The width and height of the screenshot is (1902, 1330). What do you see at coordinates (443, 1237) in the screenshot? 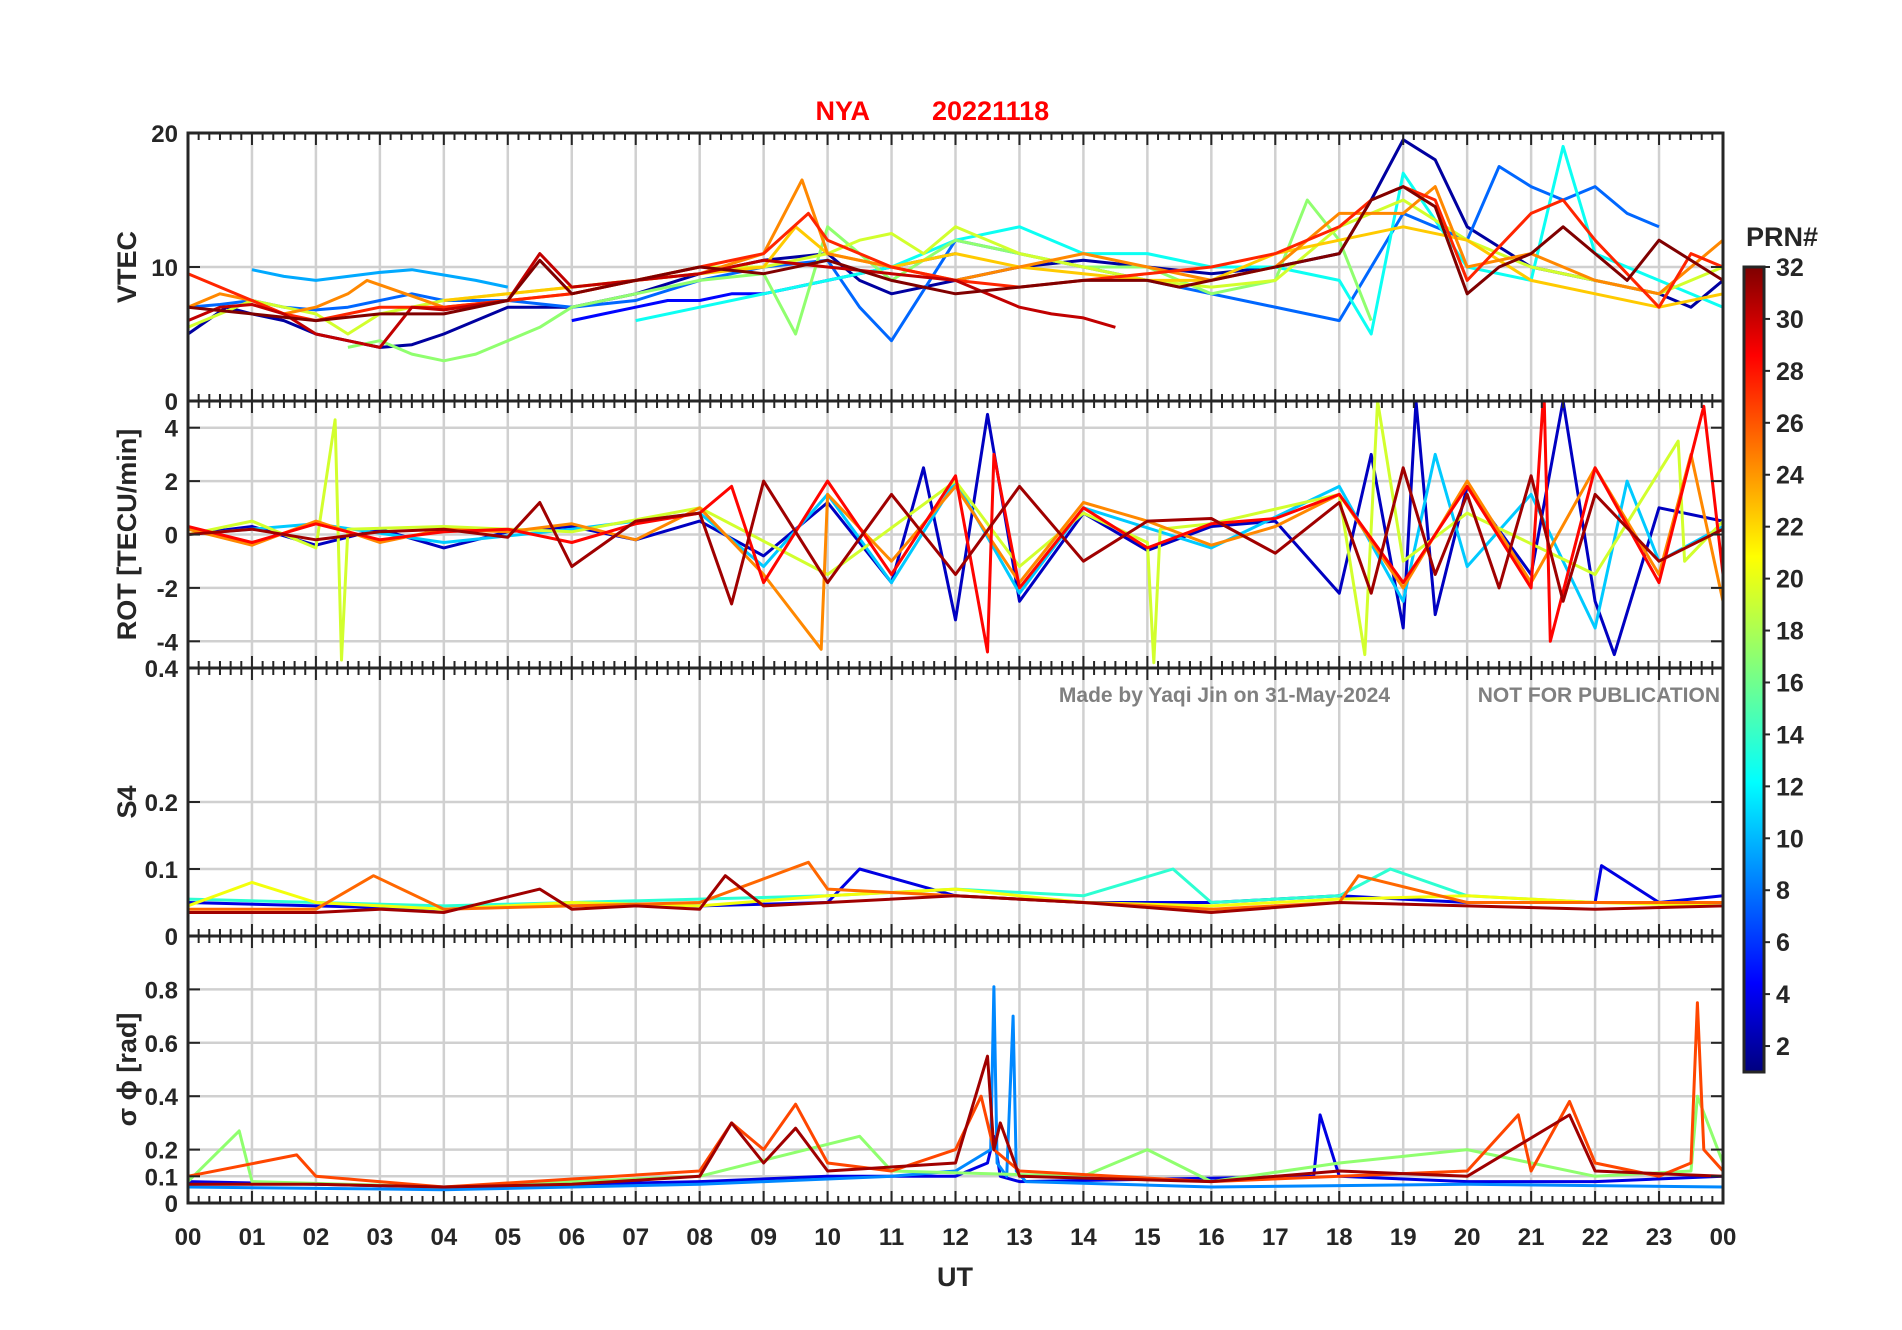
I see `x-tick-label: 04` at bounding box center [443, 1237].